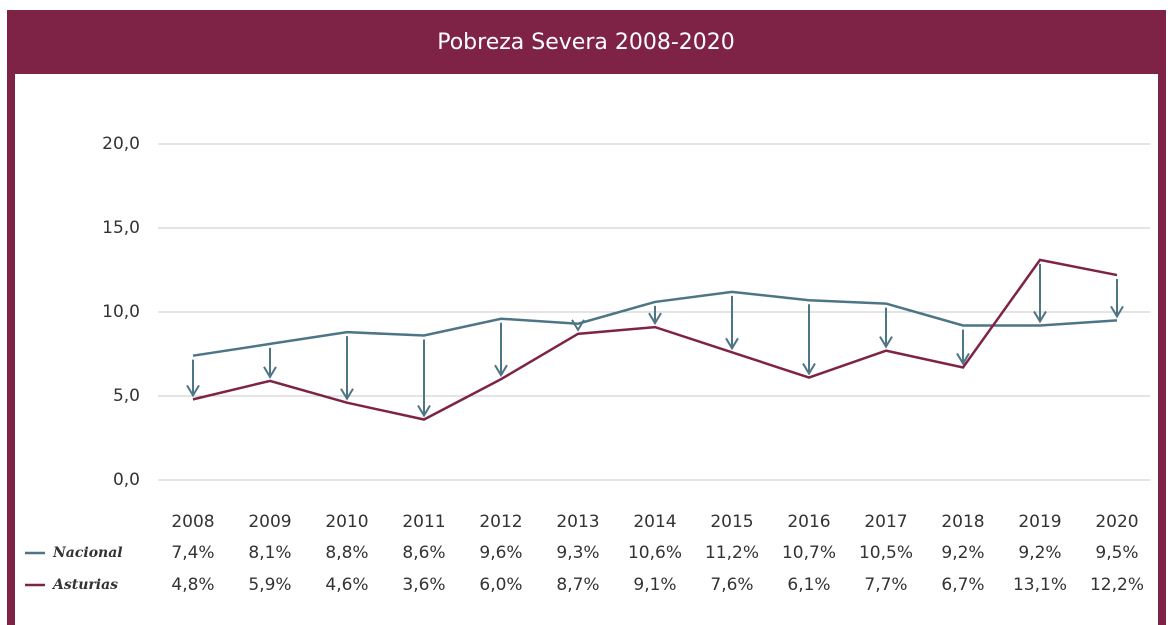  Describe the element at coordinates (269, 522) in the screenshot. I see `x-tick-label: 2009` at that location.